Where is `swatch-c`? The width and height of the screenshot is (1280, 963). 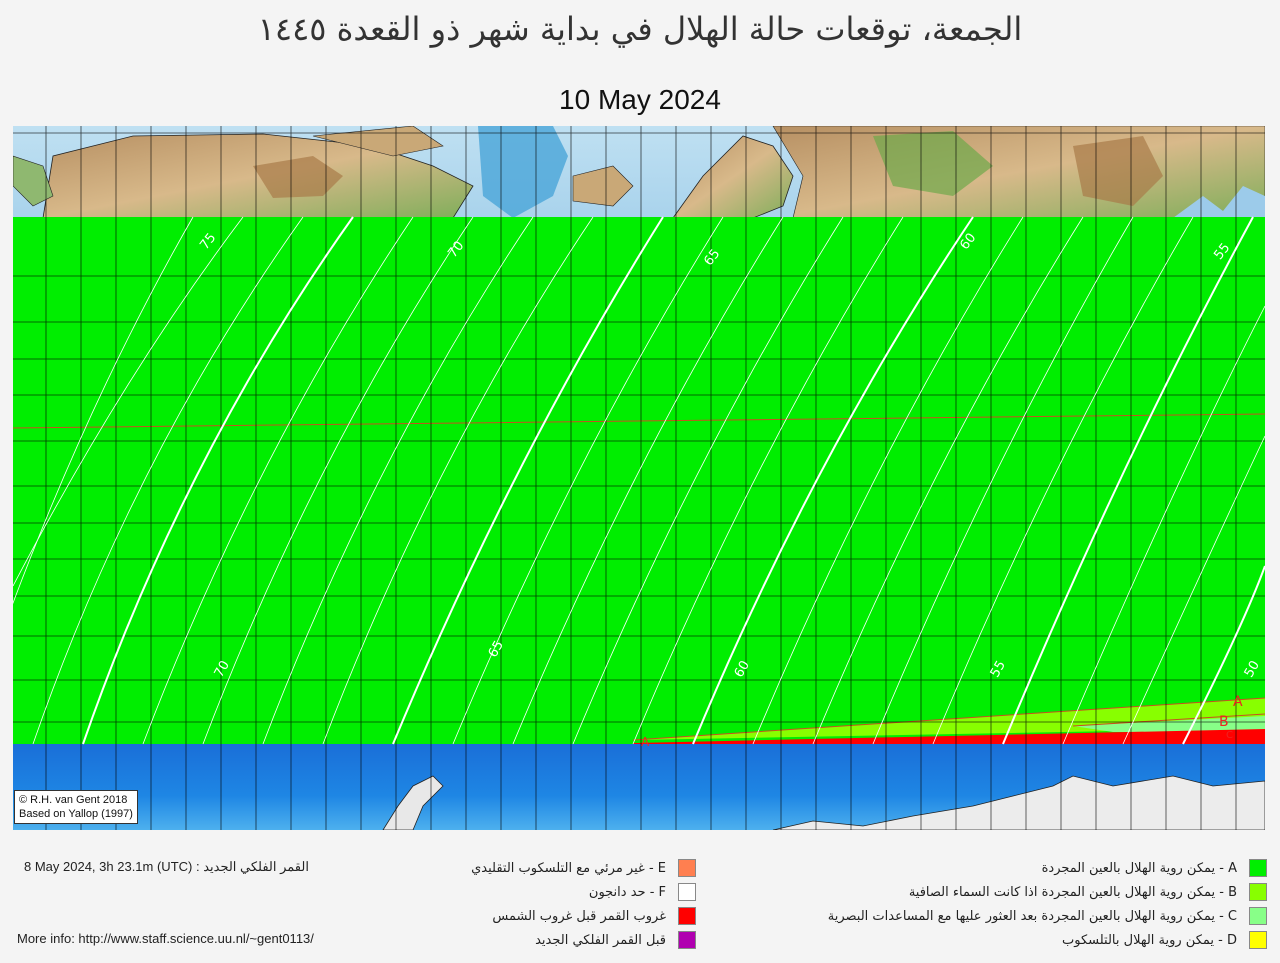 swatch-c is located at coordinates (1258, 916).